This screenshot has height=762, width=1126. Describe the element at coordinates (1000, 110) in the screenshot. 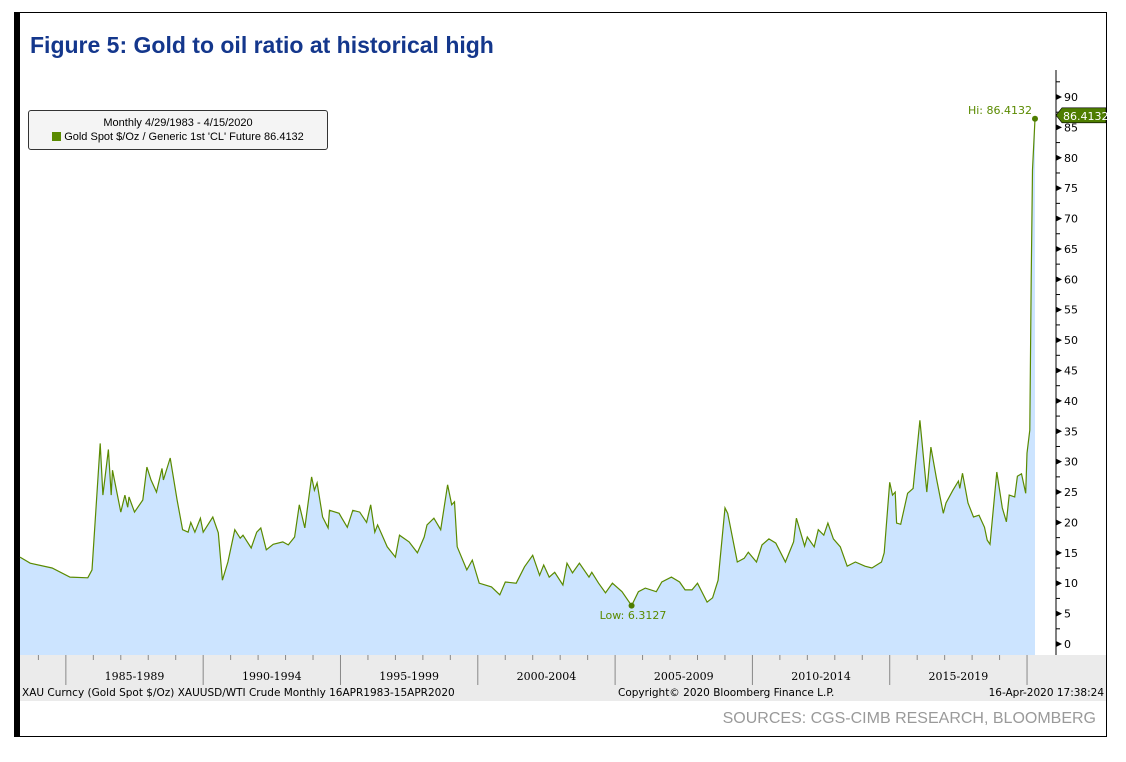

I see `high-label: Hi: 86.4132` at that location.